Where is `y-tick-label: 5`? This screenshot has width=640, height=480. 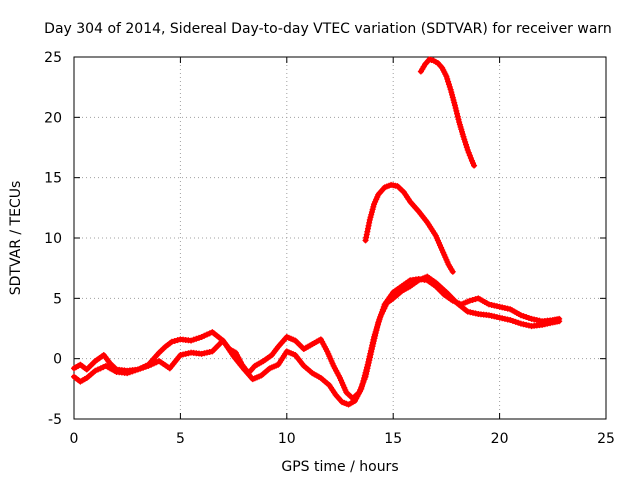 y-tick-label: 5 is located at coordinates (57, 299).